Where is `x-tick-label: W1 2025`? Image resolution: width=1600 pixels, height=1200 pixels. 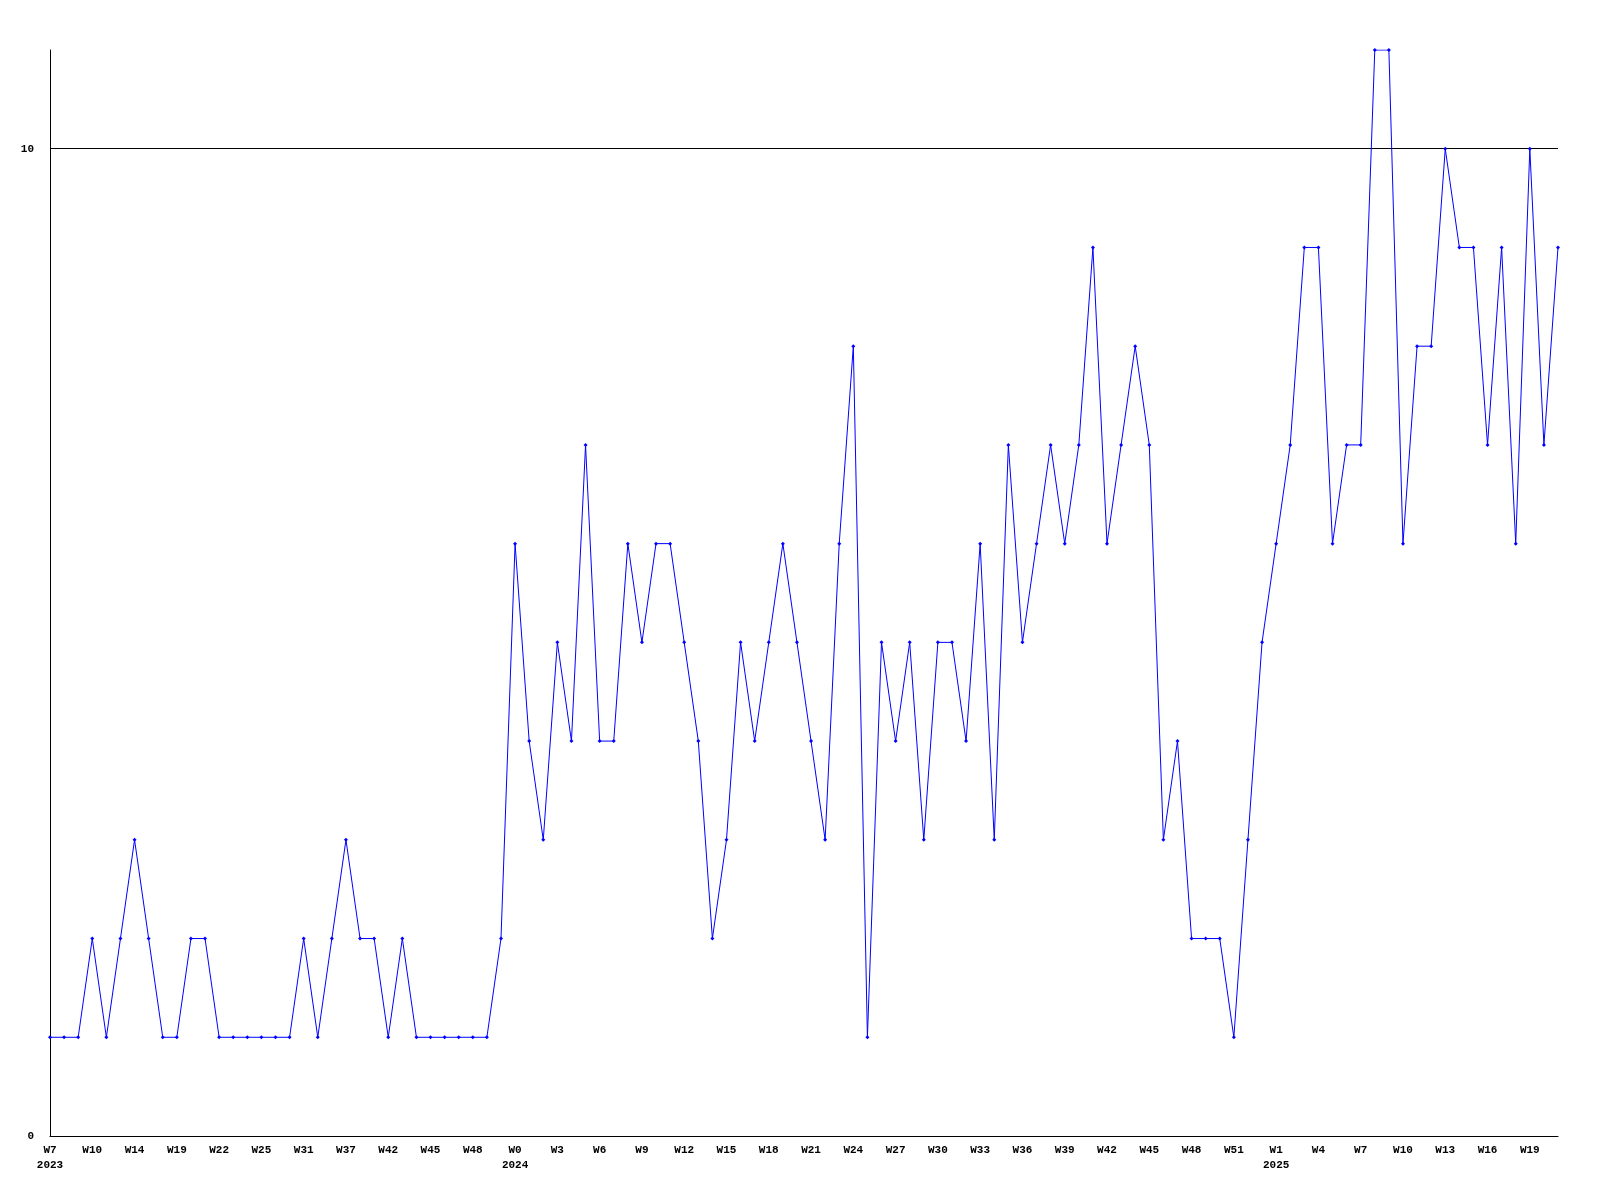 x-tick-label: W1 2025 is located at coordinates (1276, 1157).